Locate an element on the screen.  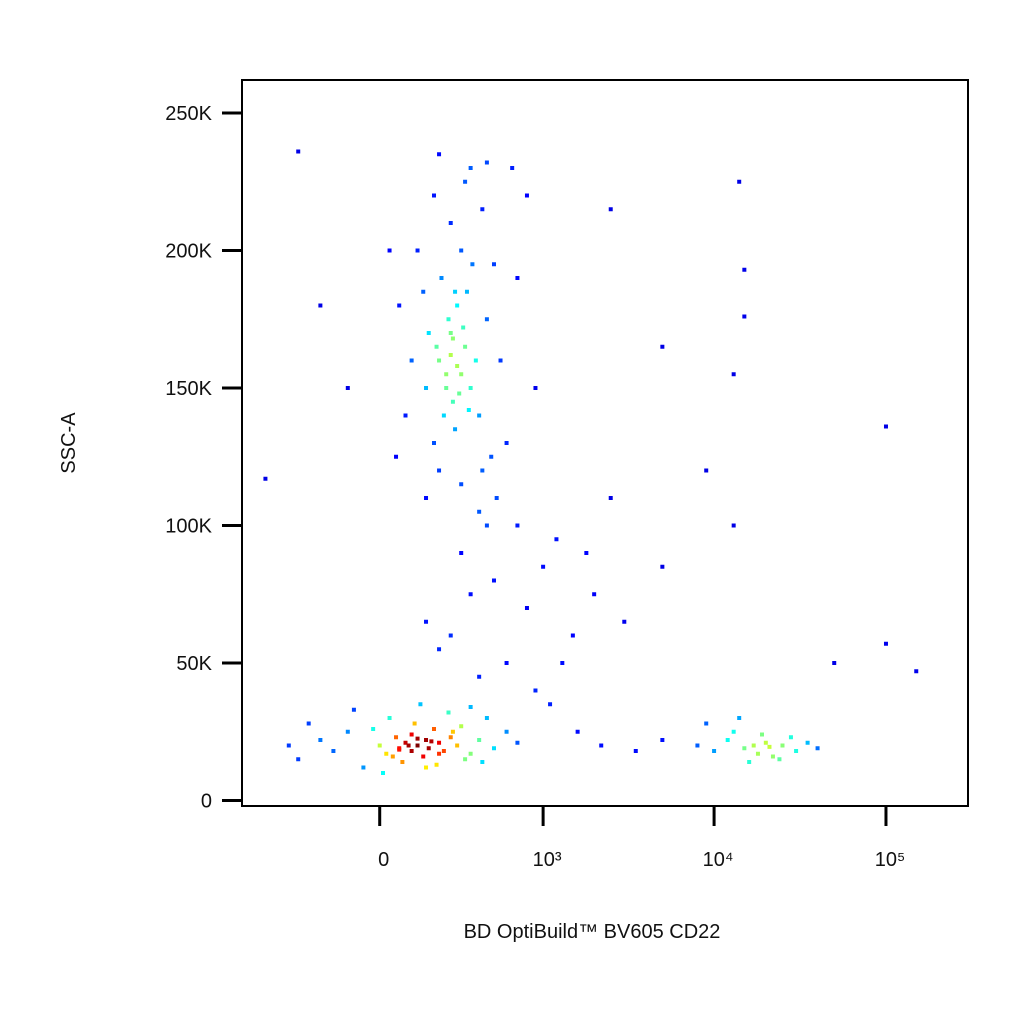
y-axis-label: SSC-A is located at coordinates (69, 443).